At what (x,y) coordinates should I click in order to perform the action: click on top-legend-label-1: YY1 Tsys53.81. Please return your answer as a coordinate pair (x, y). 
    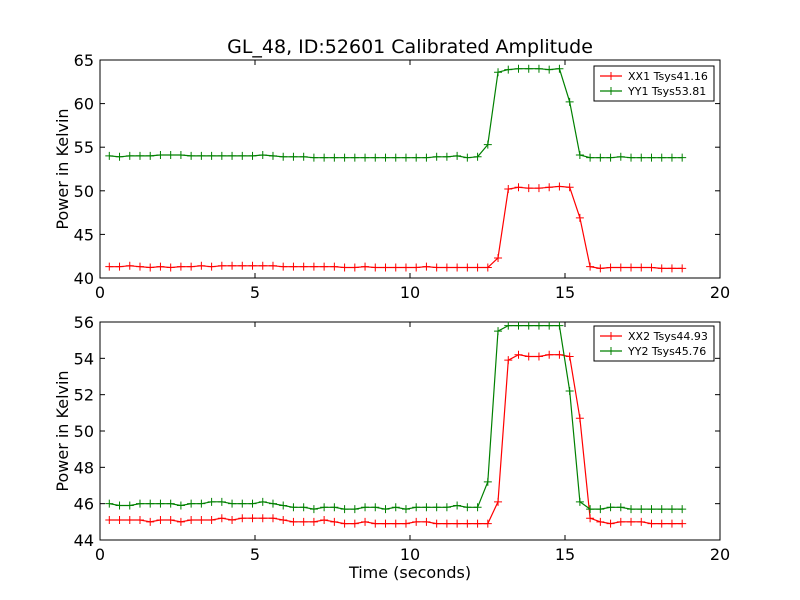
    Looking at the image, I should click on (666, 91).